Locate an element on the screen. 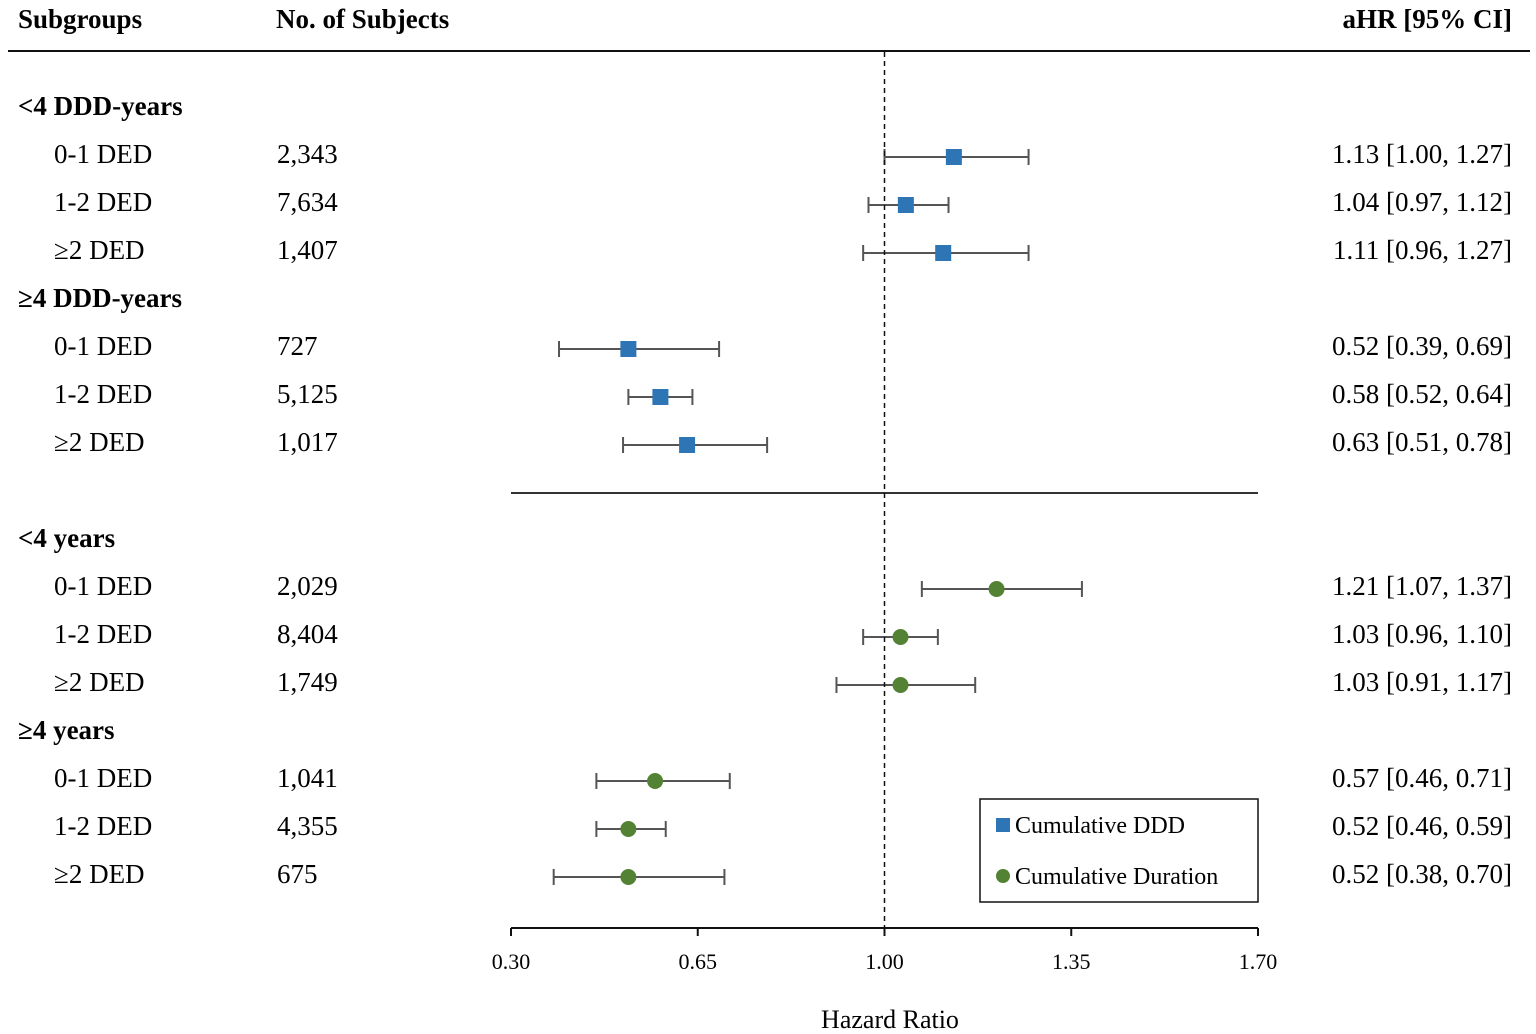 This screenshot has width=1536, height=1034. x-tick-label: 0.30 is located at coordinates (511, 961).